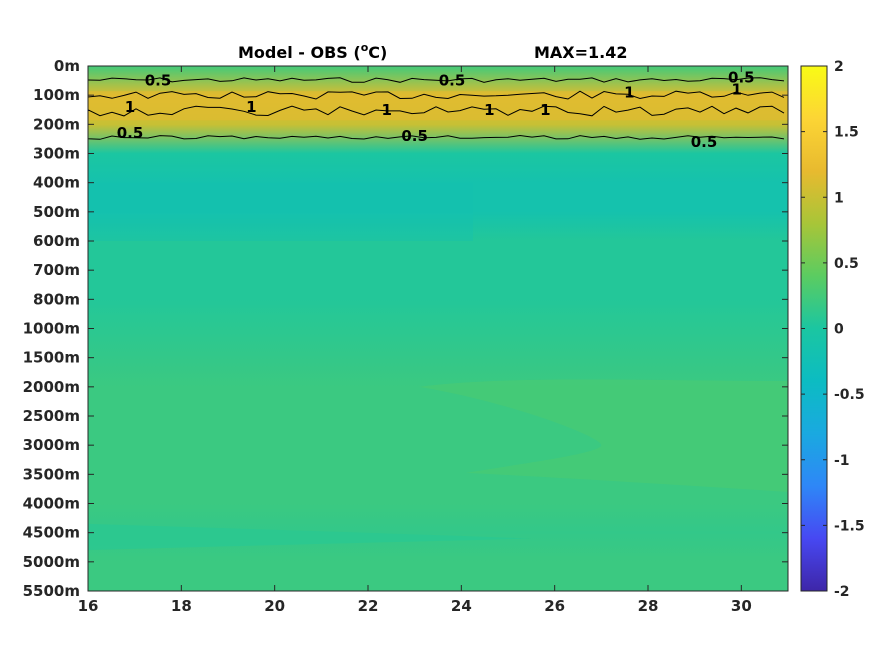 The image size is (875, 656). I want to click on y-tick-label: 3000m, so click(51, 445).